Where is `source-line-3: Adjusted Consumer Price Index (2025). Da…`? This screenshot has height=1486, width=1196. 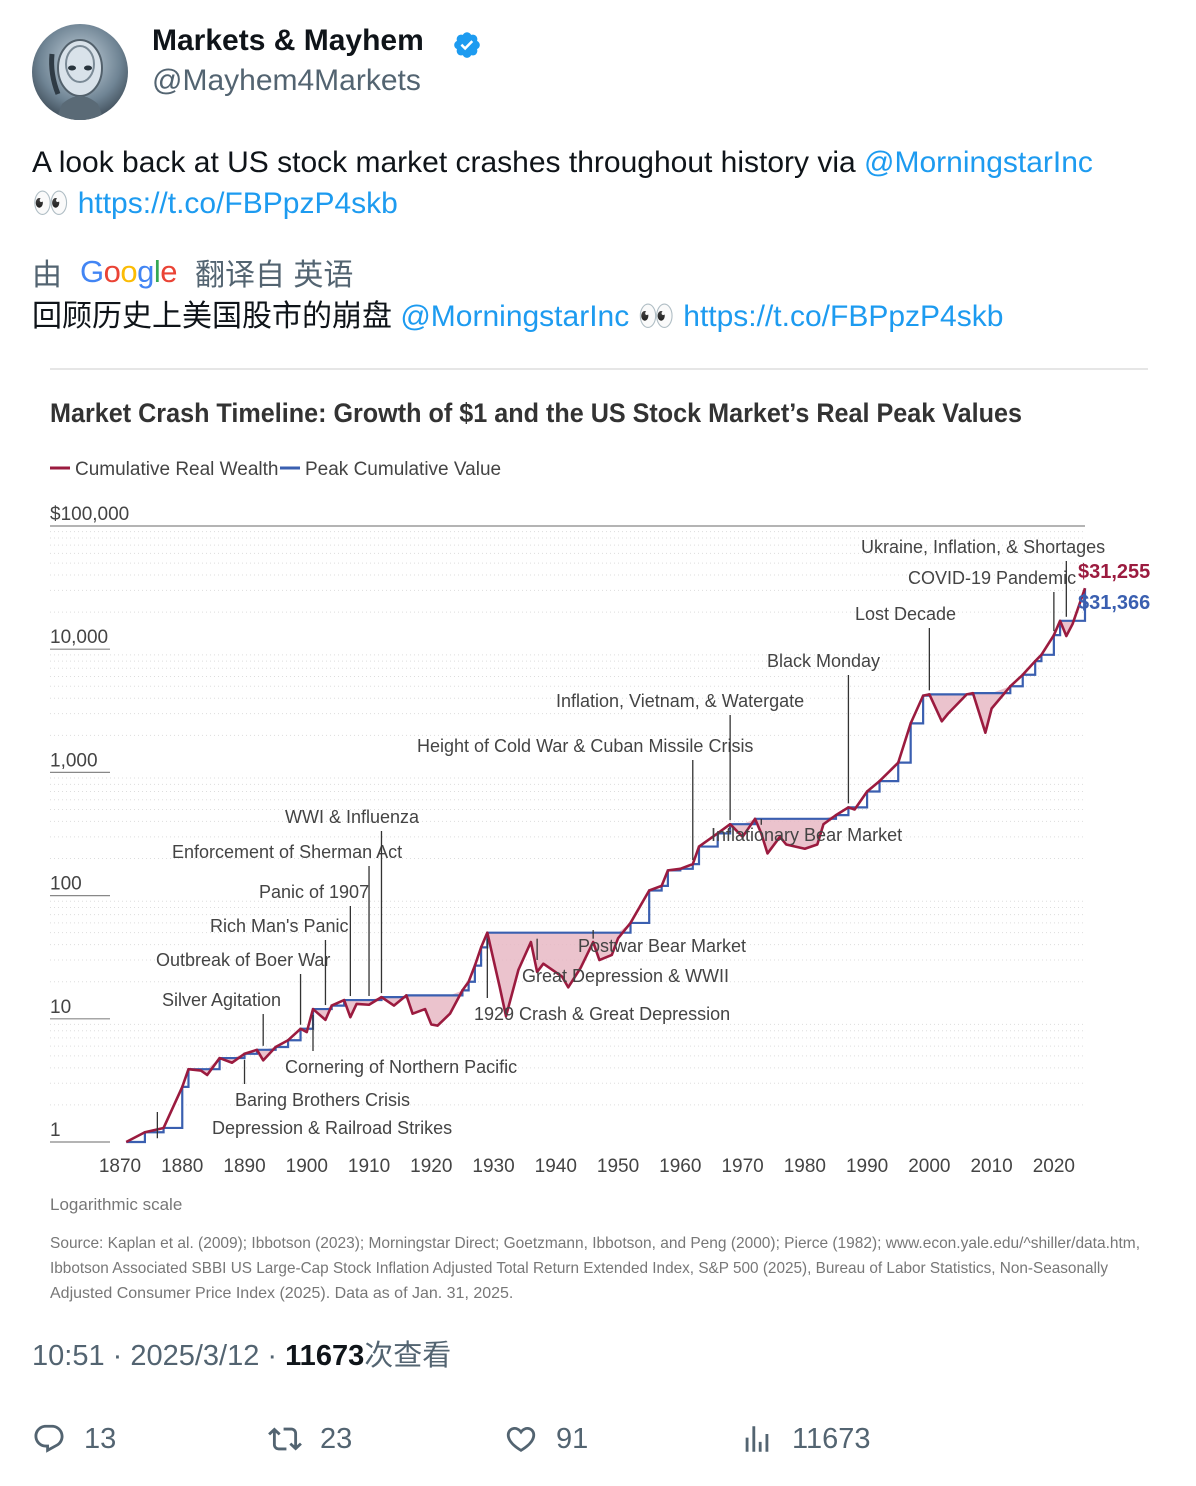 source-line-3: Adjusted Consumer Price Index (2025). Da… is located at coordinates (281, 1293).